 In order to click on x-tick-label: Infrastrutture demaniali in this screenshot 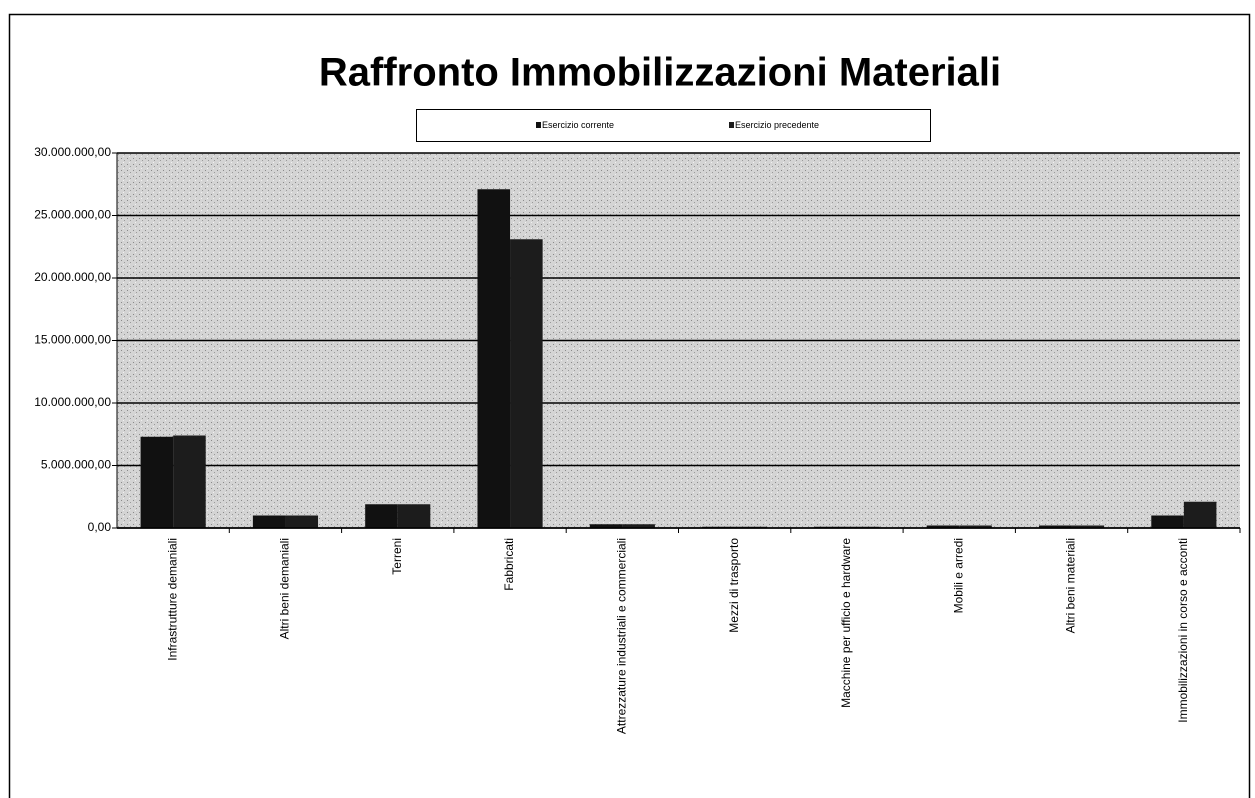, I will do `click(172, 599)`.